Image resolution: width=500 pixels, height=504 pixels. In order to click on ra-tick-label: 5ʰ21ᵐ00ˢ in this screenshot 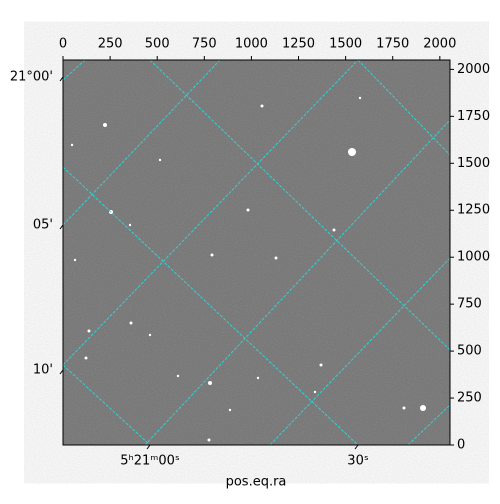, I will do `click(150, 461)`.